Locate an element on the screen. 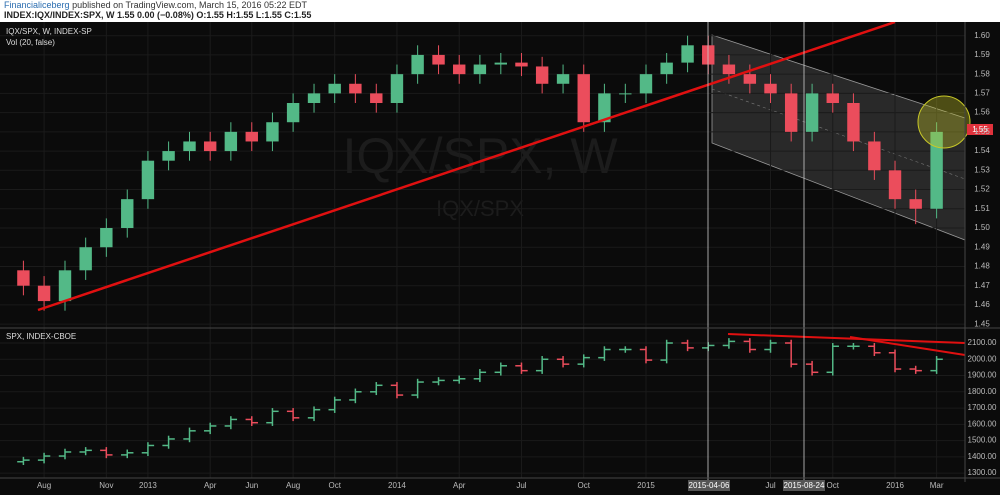 The image size is (1000, 495). x-tick-label: 2014 is located at coordinates (397, 485).